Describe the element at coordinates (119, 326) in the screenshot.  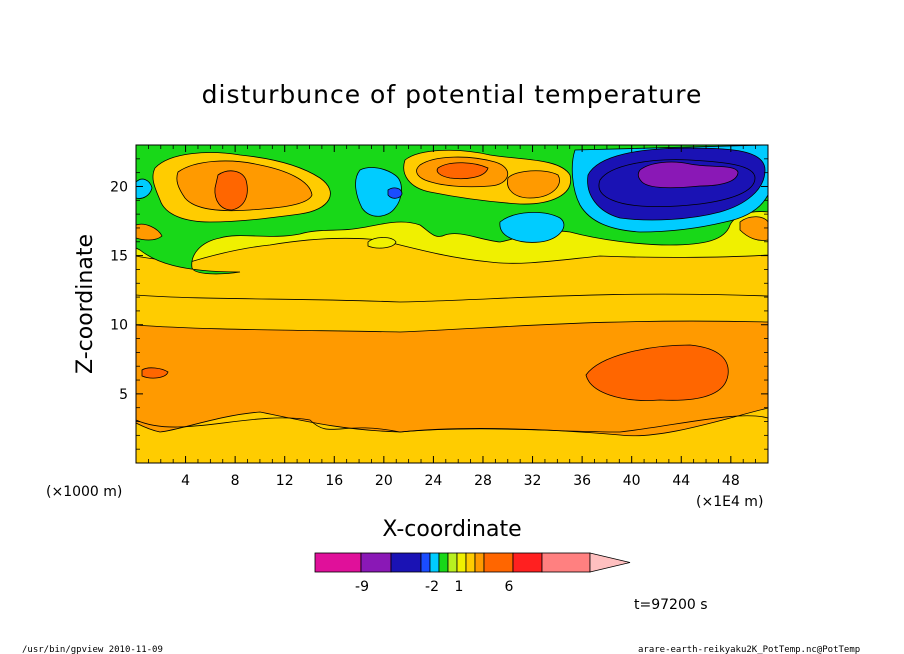
I see `y-tick-label: 10` at that location.